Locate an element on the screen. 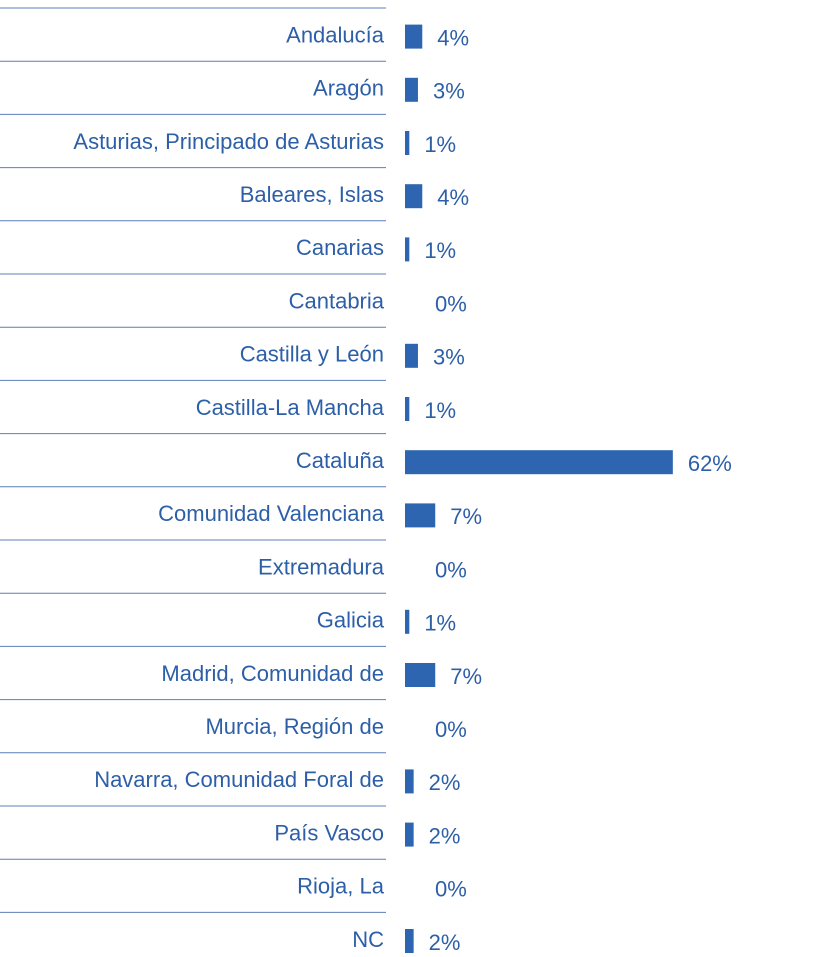  category-label: Baleares, Islas is located at coordinates (312, 194).